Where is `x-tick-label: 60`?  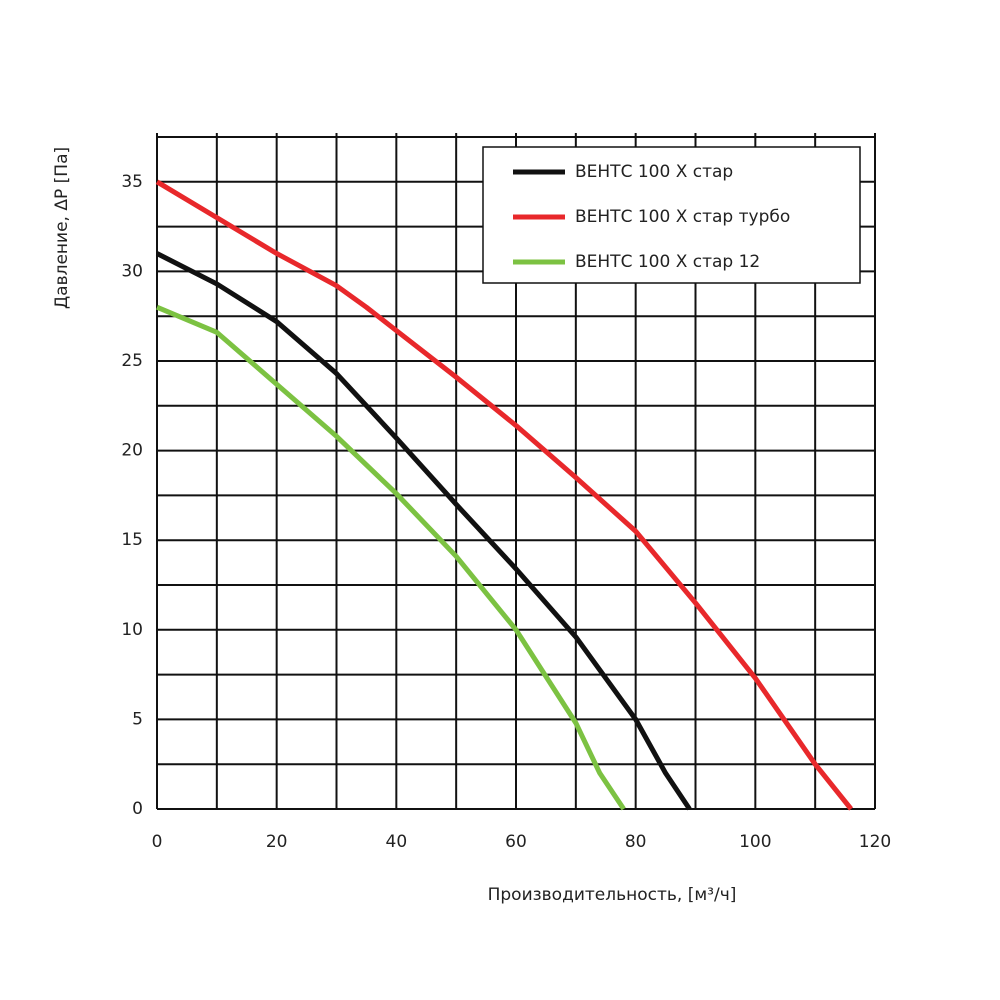 x-tick-label: 60 is located at coordinates (516, 842).